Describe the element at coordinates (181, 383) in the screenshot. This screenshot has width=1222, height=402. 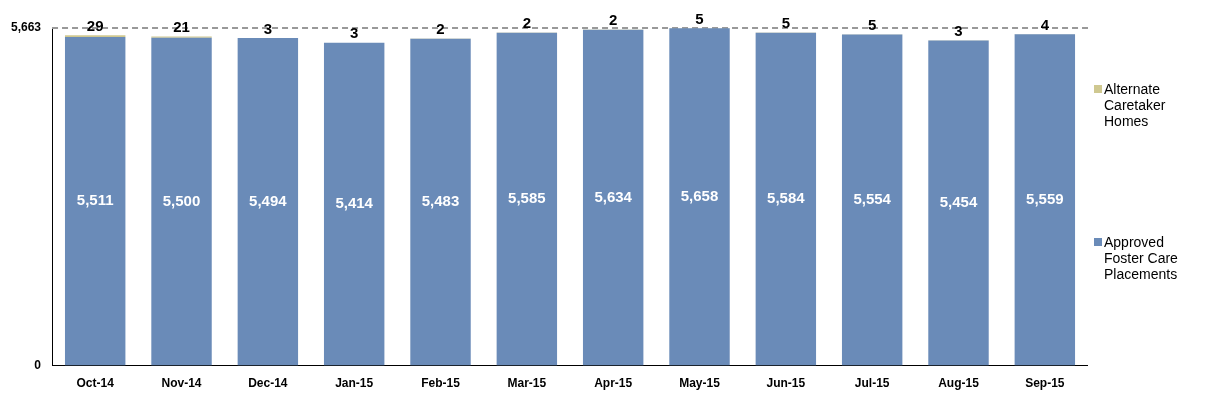
I see `x-tick-label: Nov-14` at that location.